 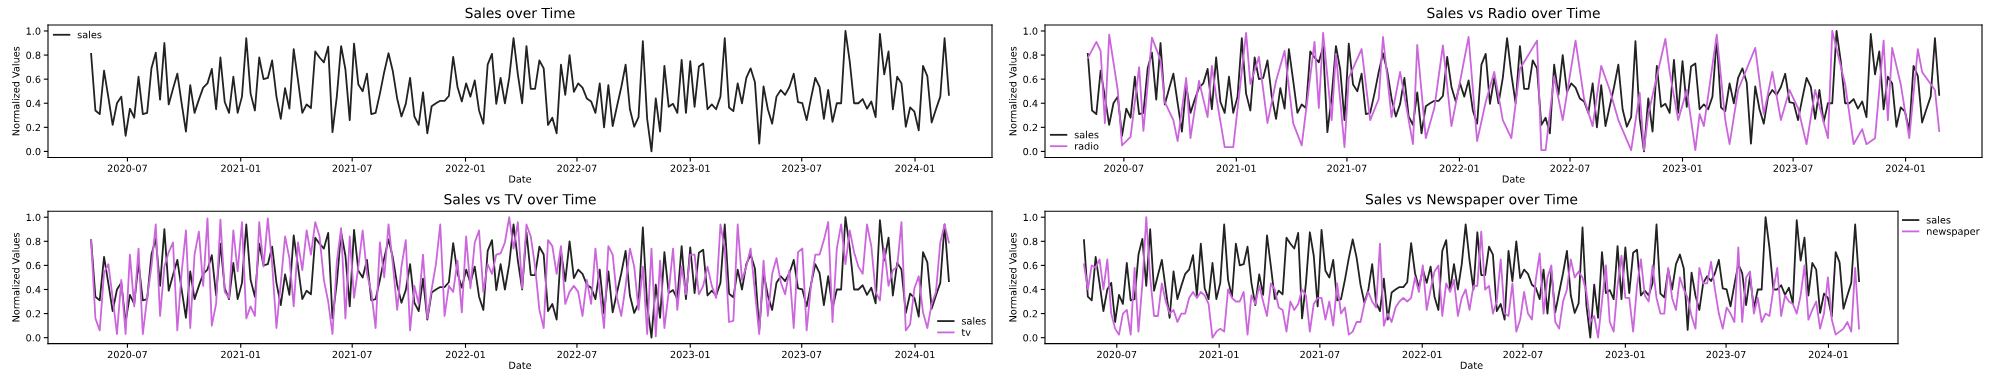 I want to click on legend-label: radio, so click(x=1087, y=146).